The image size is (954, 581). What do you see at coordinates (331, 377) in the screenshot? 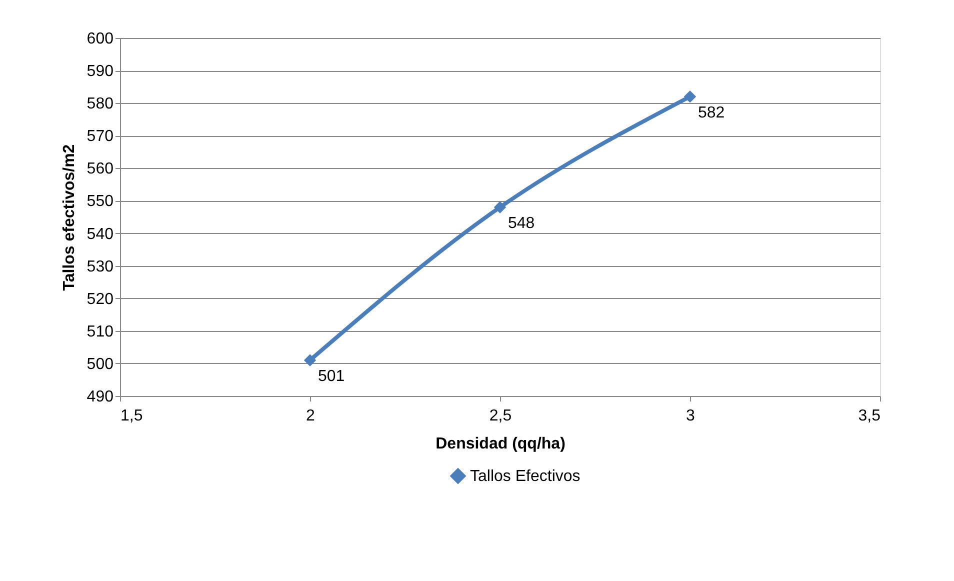
I see `data-label: 501` at bounding box center [331, 377].